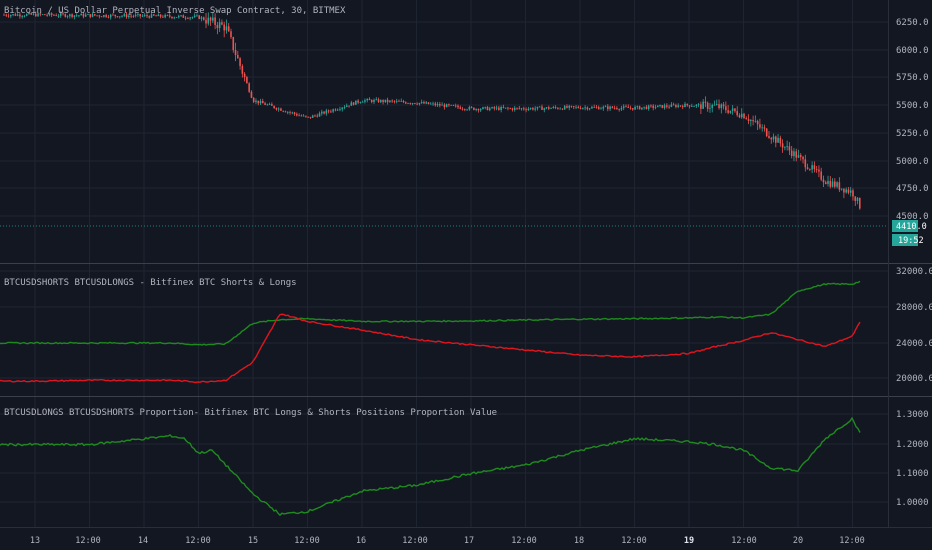 Image resolution: width=932 pixels, height=550 pixels. I want to click on time-axis-label: 16, so click(361, 541).